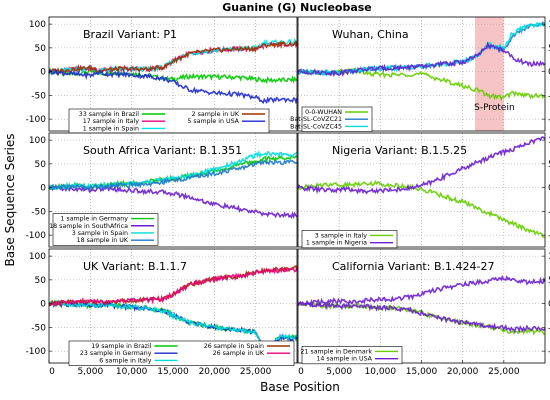 The width and height of the screenshot is (550, 400). Describe the element at coordinates (116, 353) in the screenshot. I see `legend-label: 23 sample in Germany` at that location.